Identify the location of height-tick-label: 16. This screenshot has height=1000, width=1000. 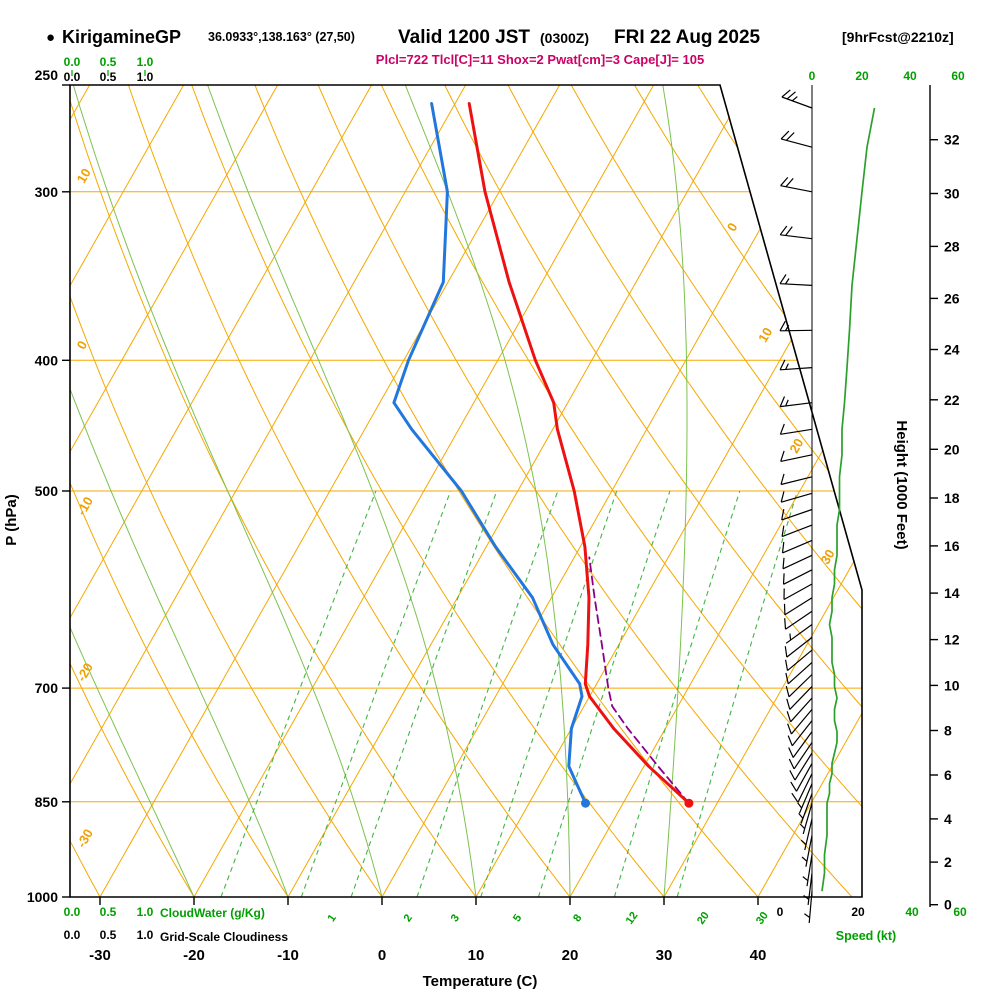
(952, 546).